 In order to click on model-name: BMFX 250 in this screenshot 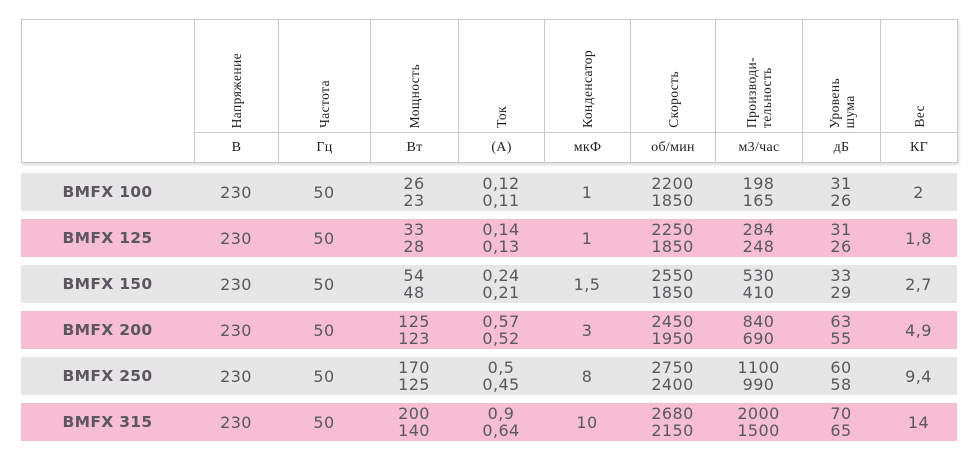, I will do `click(107, 375)`.